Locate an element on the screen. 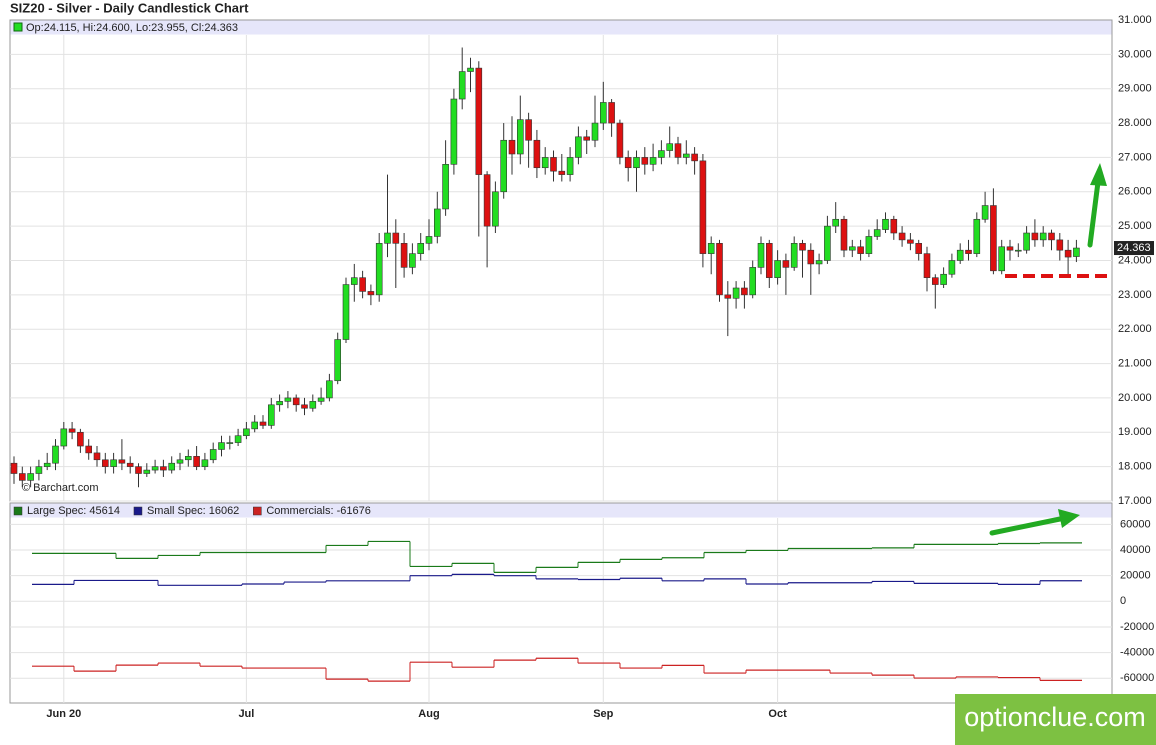 The image size is (1156, 745). y2-tick-label: -40000 is located at coordinates (1137, 652).